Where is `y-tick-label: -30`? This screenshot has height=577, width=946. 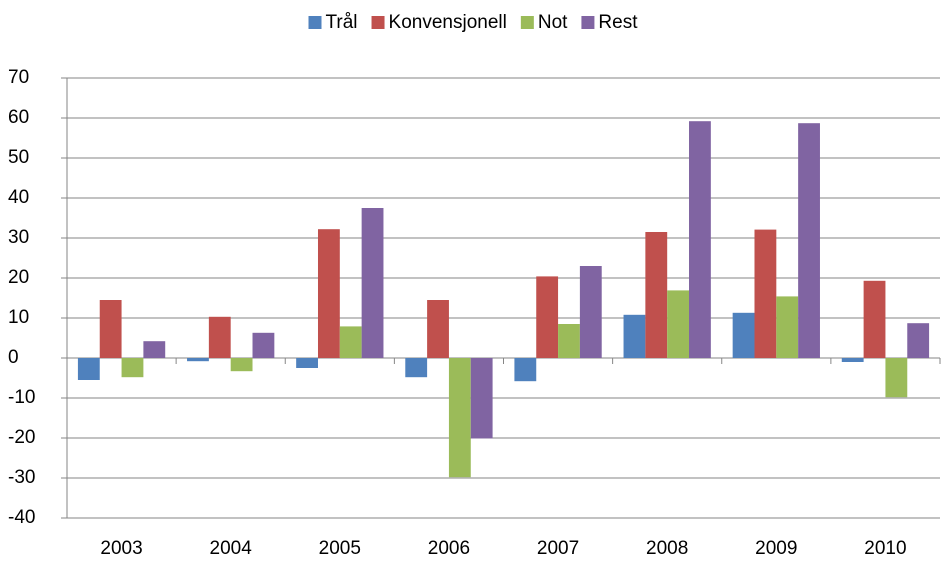 y-tick-label: -30 is located at coordinates (21, 477).